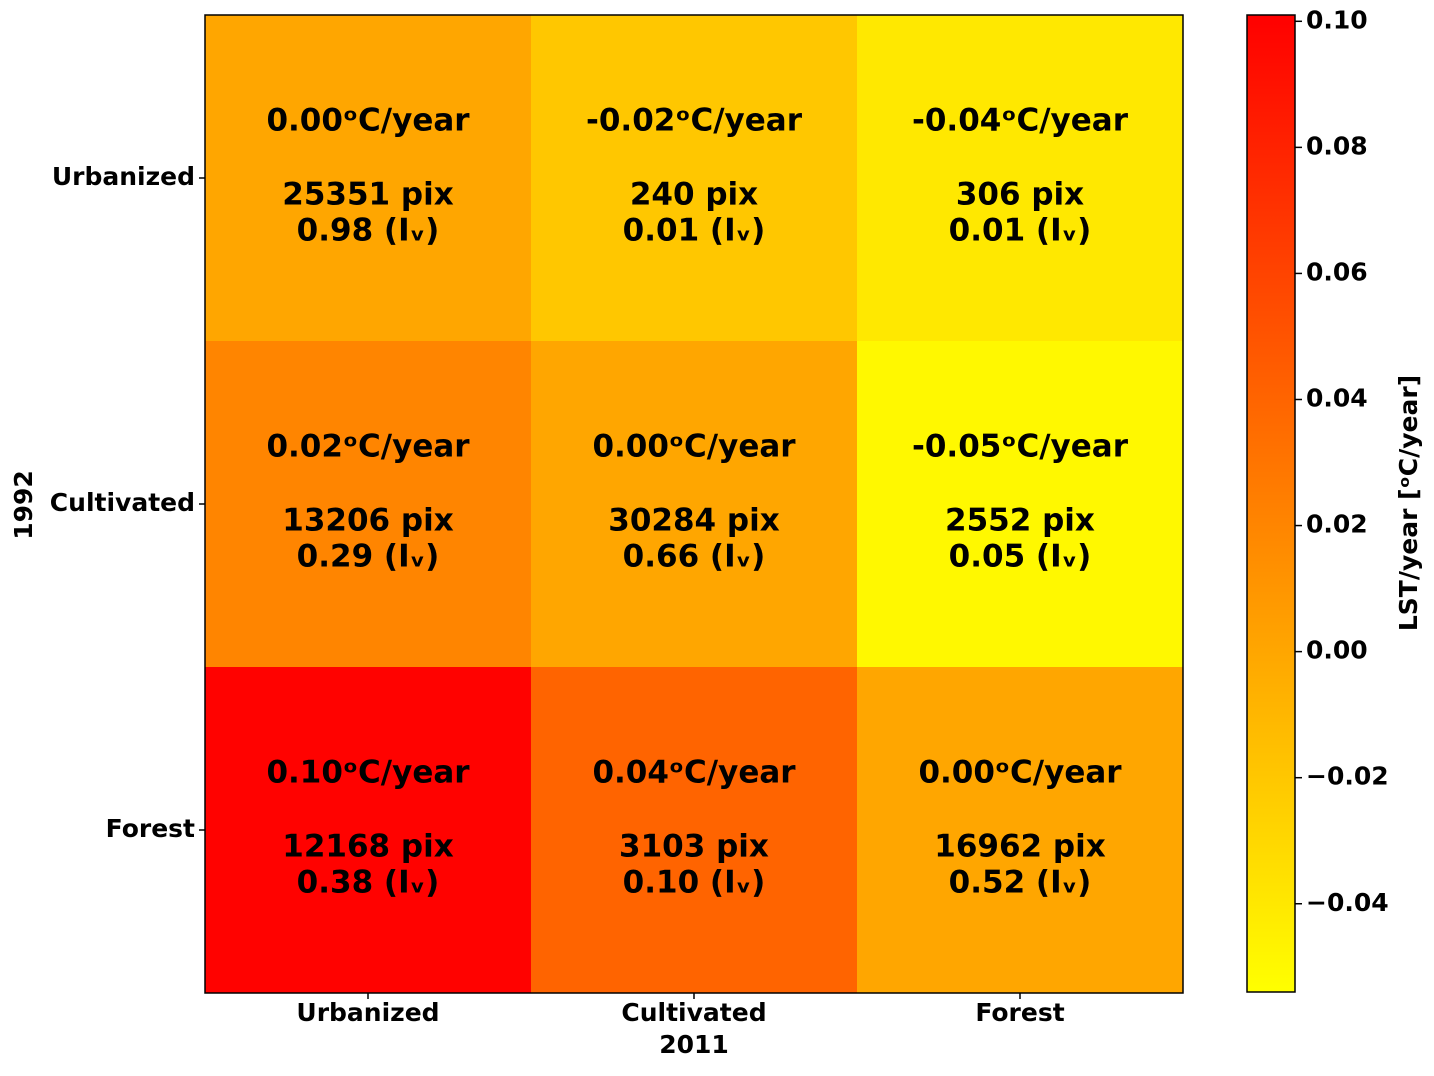 This screenshot has height=1076, width=1434. Describe the element at coordinates (694, 121) in the screenshot. I see `cell-value-label: -0.02ᵒC/year` at that location.